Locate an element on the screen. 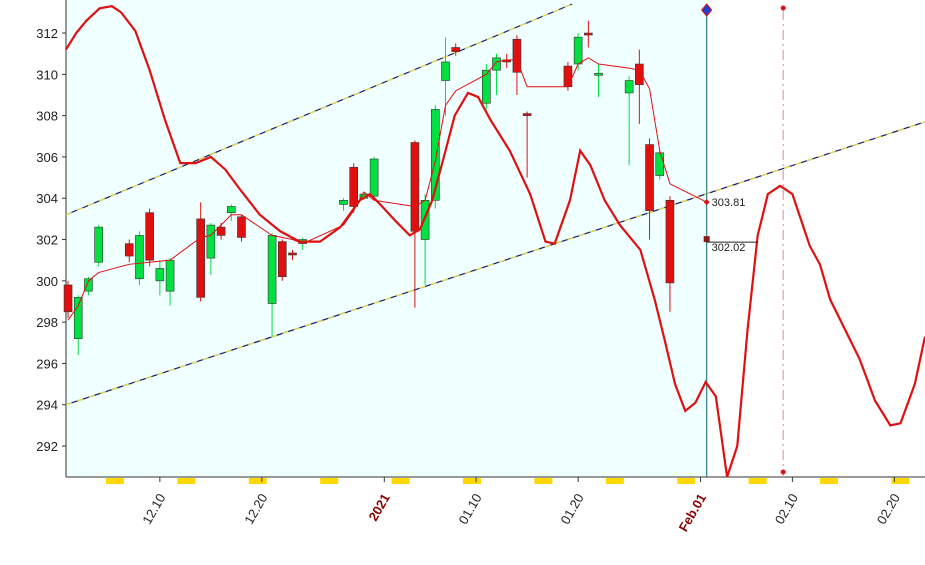  y-tick-label: 302 is located at coordinates (47, 240).